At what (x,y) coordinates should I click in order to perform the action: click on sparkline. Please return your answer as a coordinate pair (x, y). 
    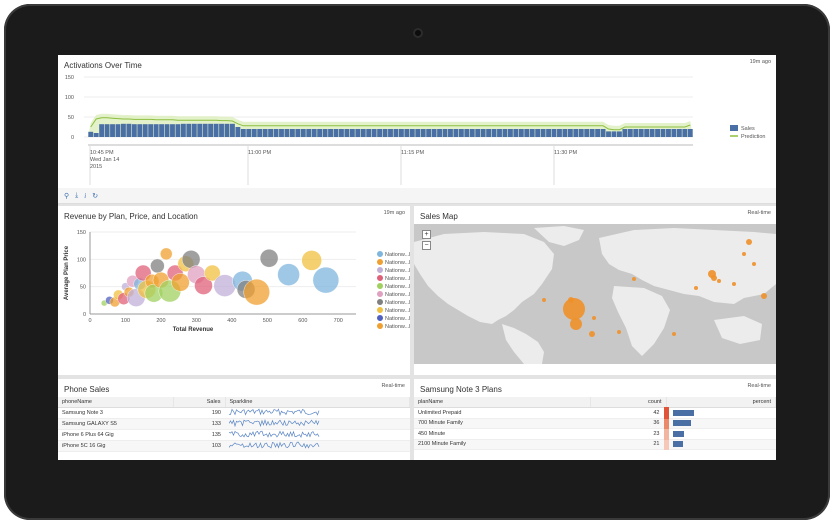
    Looking at the image, I should click on (274, 412).